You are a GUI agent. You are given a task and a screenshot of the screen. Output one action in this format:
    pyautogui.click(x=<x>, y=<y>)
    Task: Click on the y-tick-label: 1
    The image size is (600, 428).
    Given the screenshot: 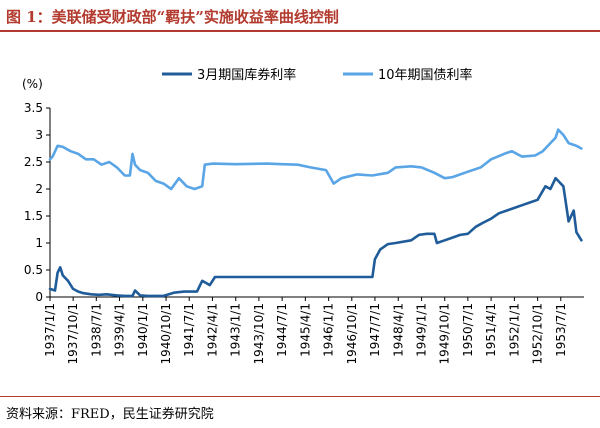 What is the action you would take?
    pyautogui.click(x=39, y=243)
    